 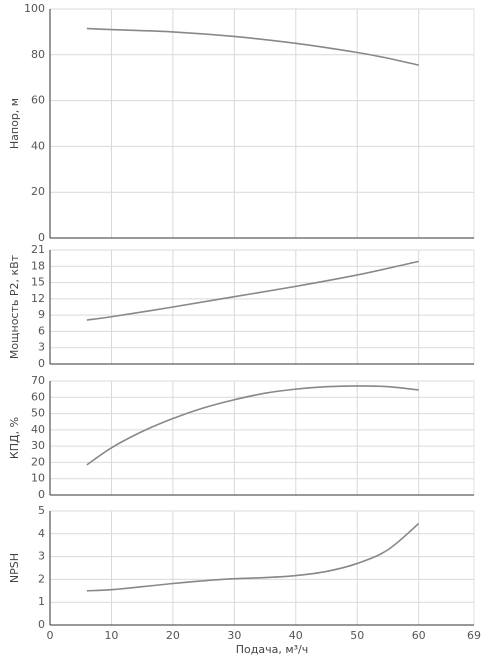 What do you see at coordinates (41, 330) in the screenshot?
I see `y-tick-label: 6` at bounding box center [41, 330].